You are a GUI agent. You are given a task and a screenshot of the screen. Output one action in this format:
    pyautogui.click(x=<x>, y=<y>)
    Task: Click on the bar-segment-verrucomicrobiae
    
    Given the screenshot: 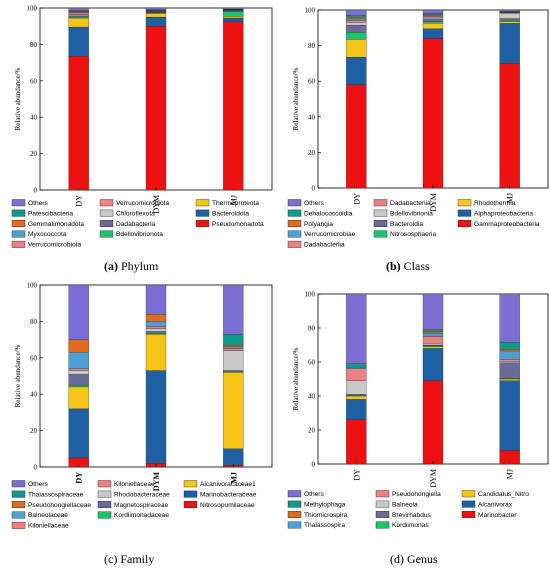 What is the action you would take?
    pyautogui.click(x=356, y=19)
    